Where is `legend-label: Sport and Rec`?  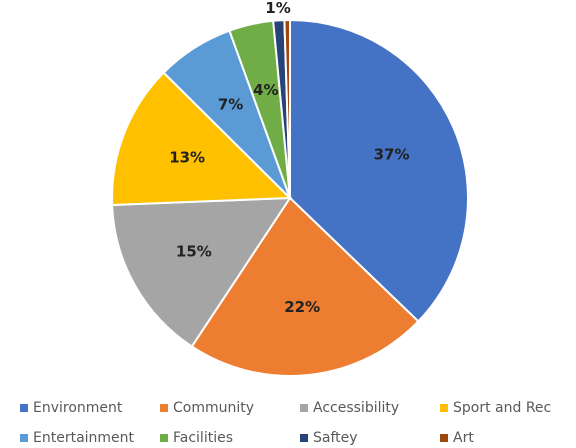
legend-label: Sport and Rec is located at coordinates (502, 408).